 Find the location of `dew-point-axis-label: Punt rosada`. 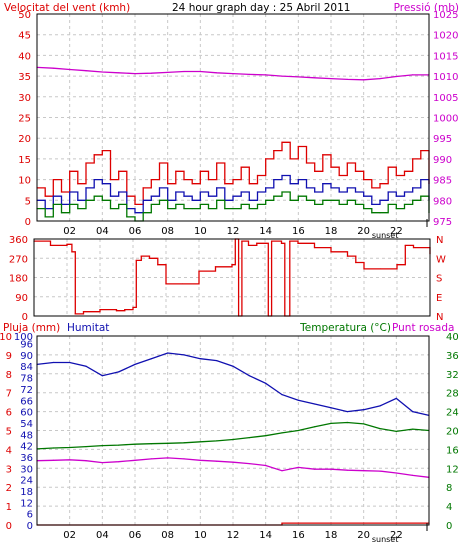

dew-point-axis-label: Punt rosada is located at coordinates (423, 328).